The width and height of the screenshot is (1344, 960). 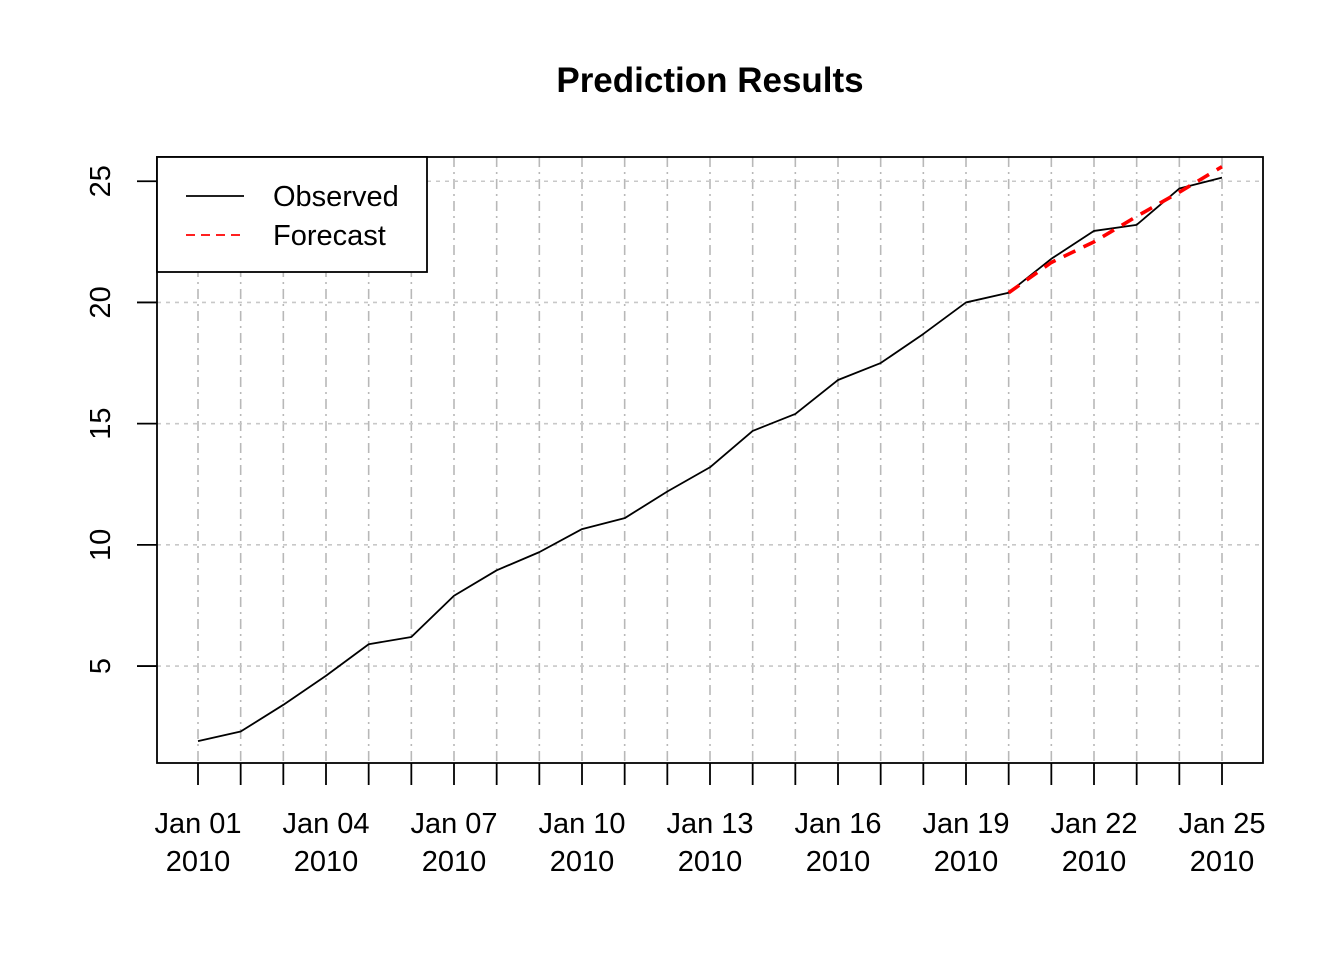 What do you see at coordinates (197, 824) in the screenshot?
I see `x-tick-label: Jan 01` at bounding box center [197, 824].